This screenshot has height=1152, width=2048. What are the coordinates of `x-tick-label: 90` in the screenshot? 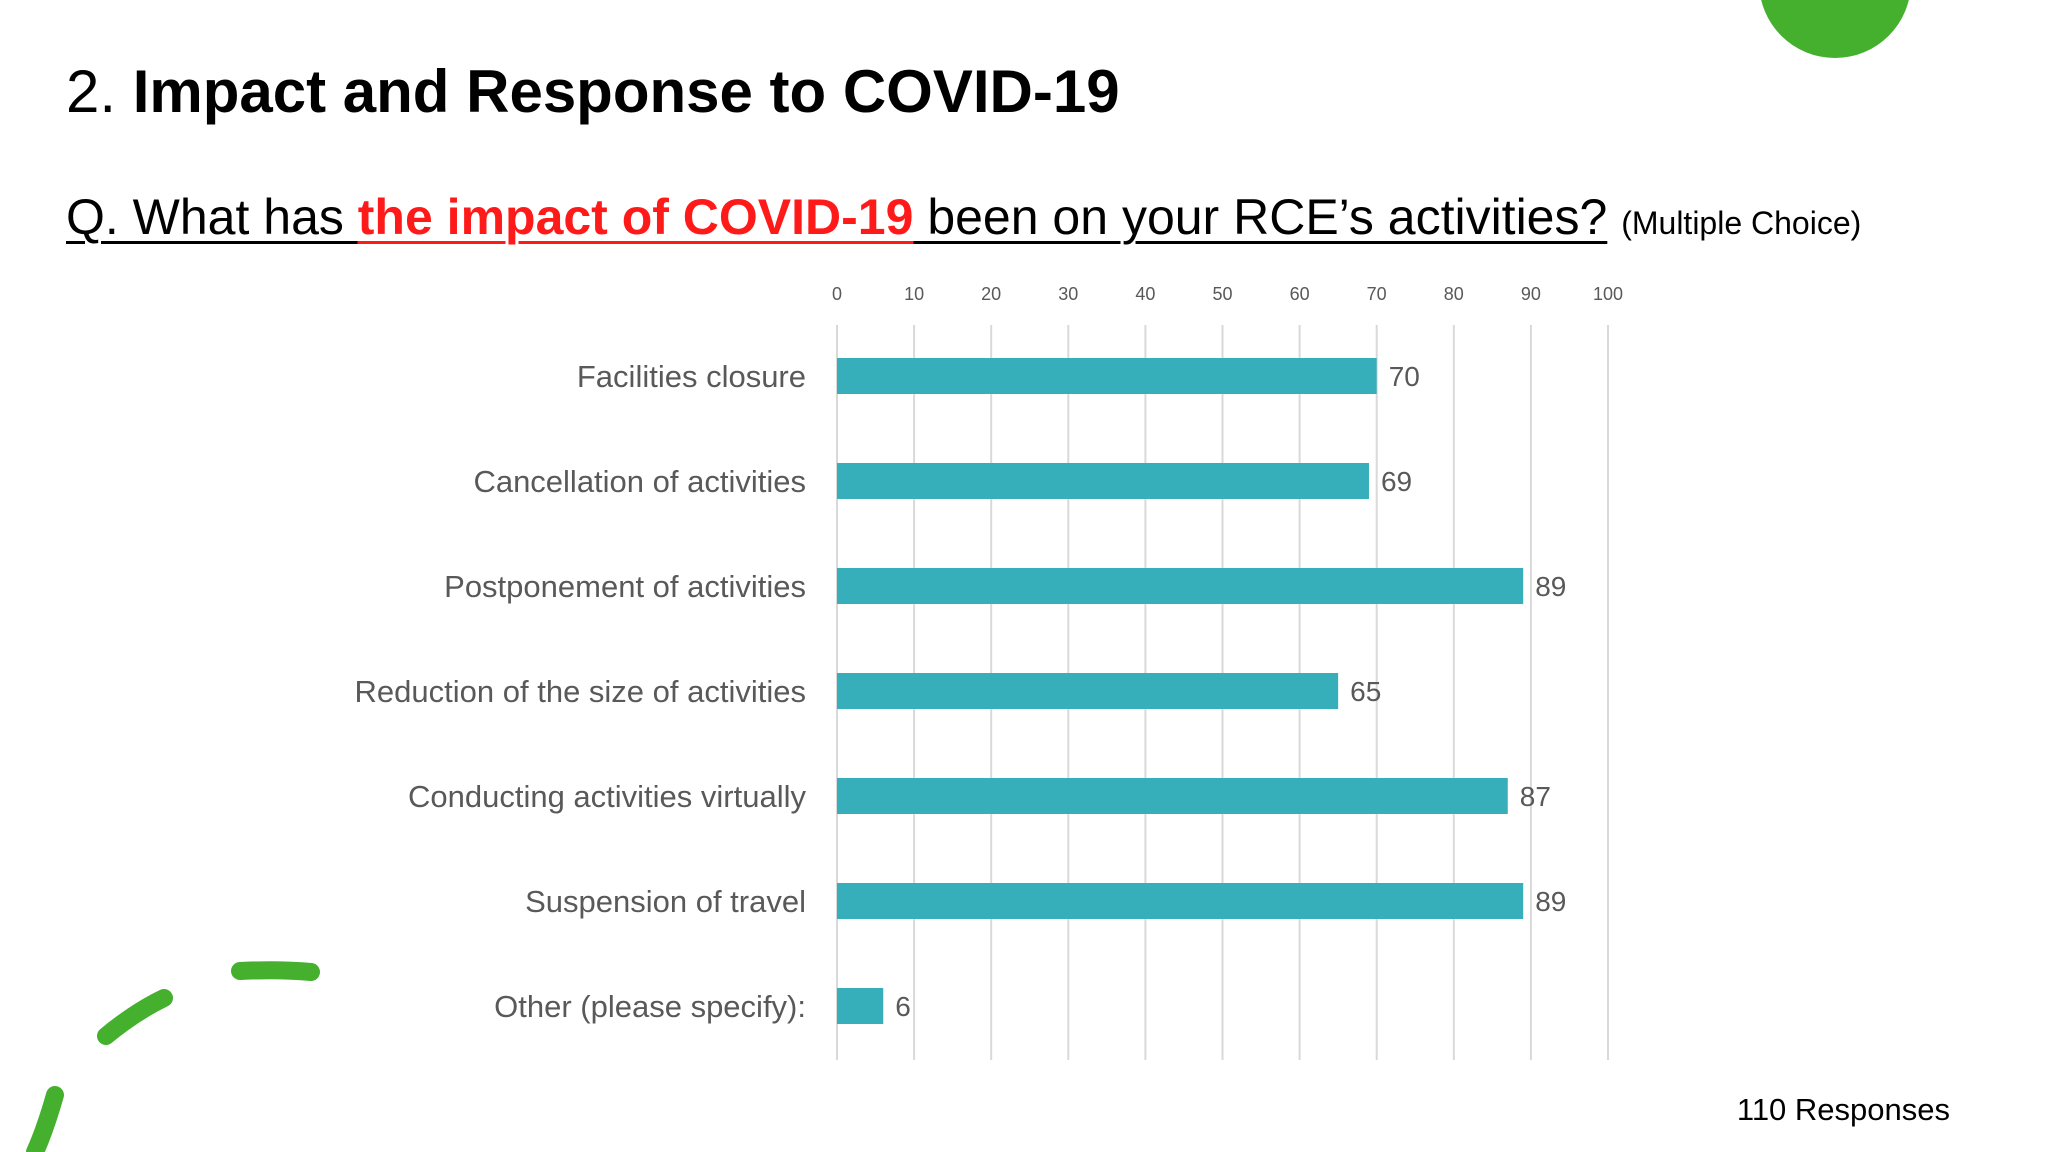 It's located at (1531, 294).